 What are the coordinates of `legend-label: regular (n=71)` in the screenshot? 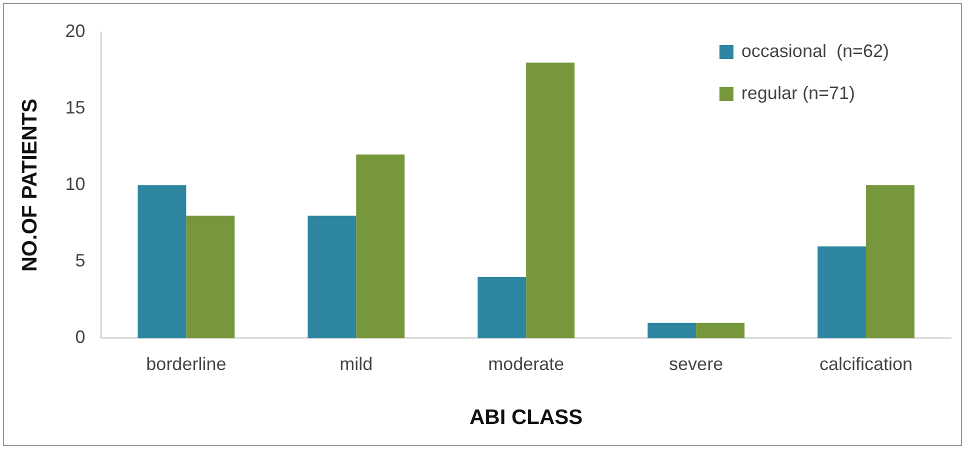 It's located at (798, 92).